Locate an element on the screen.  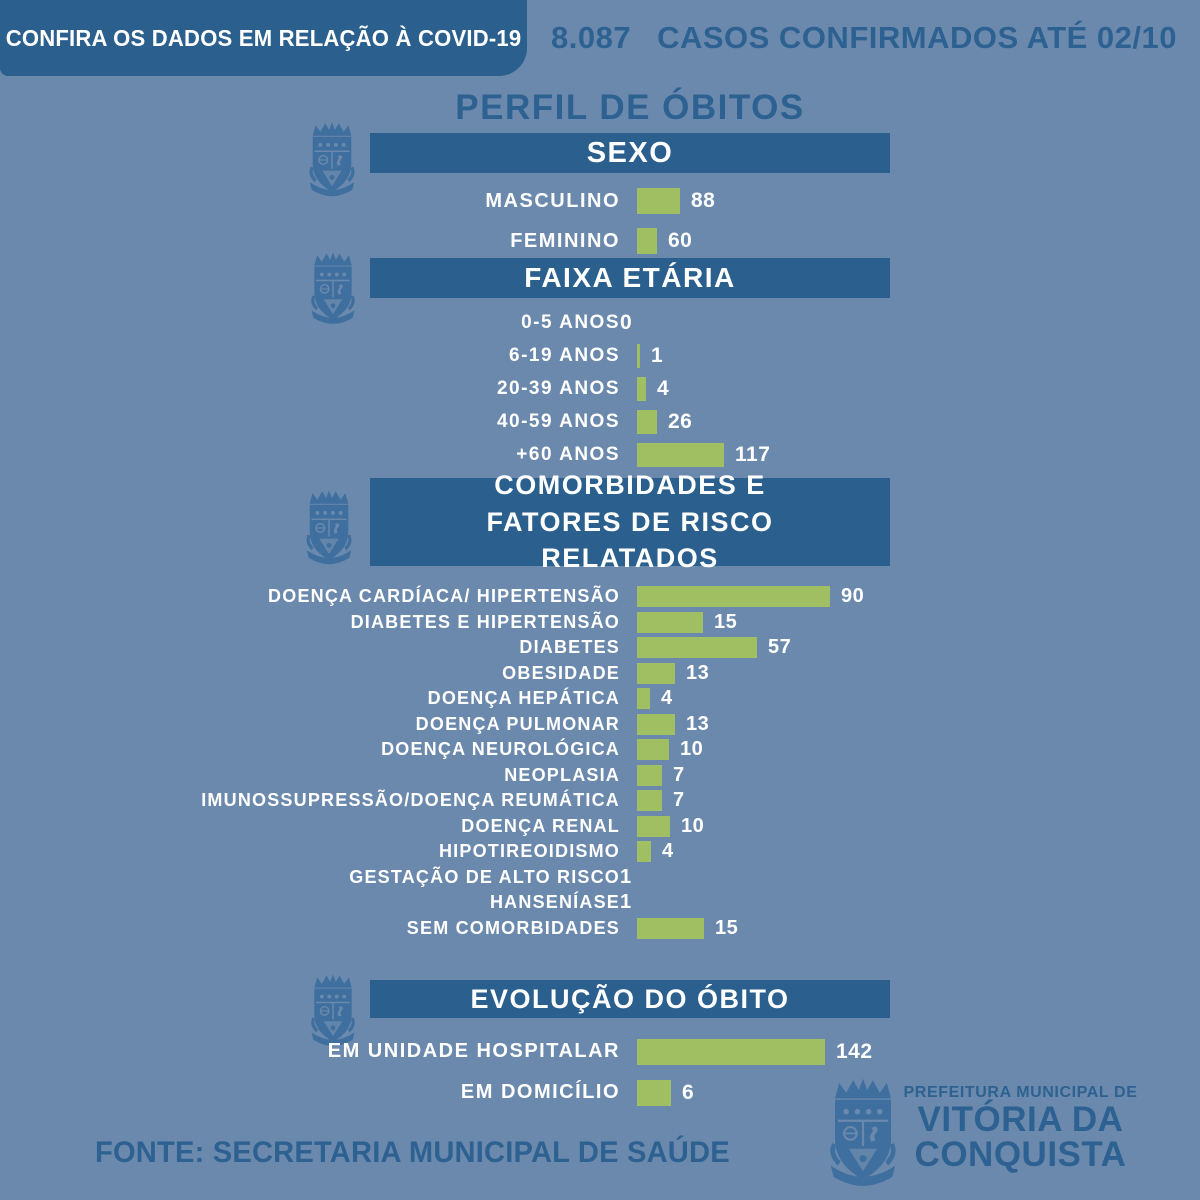
bar-label: DOENÇA RENAL is located at coordinates (540, 825).